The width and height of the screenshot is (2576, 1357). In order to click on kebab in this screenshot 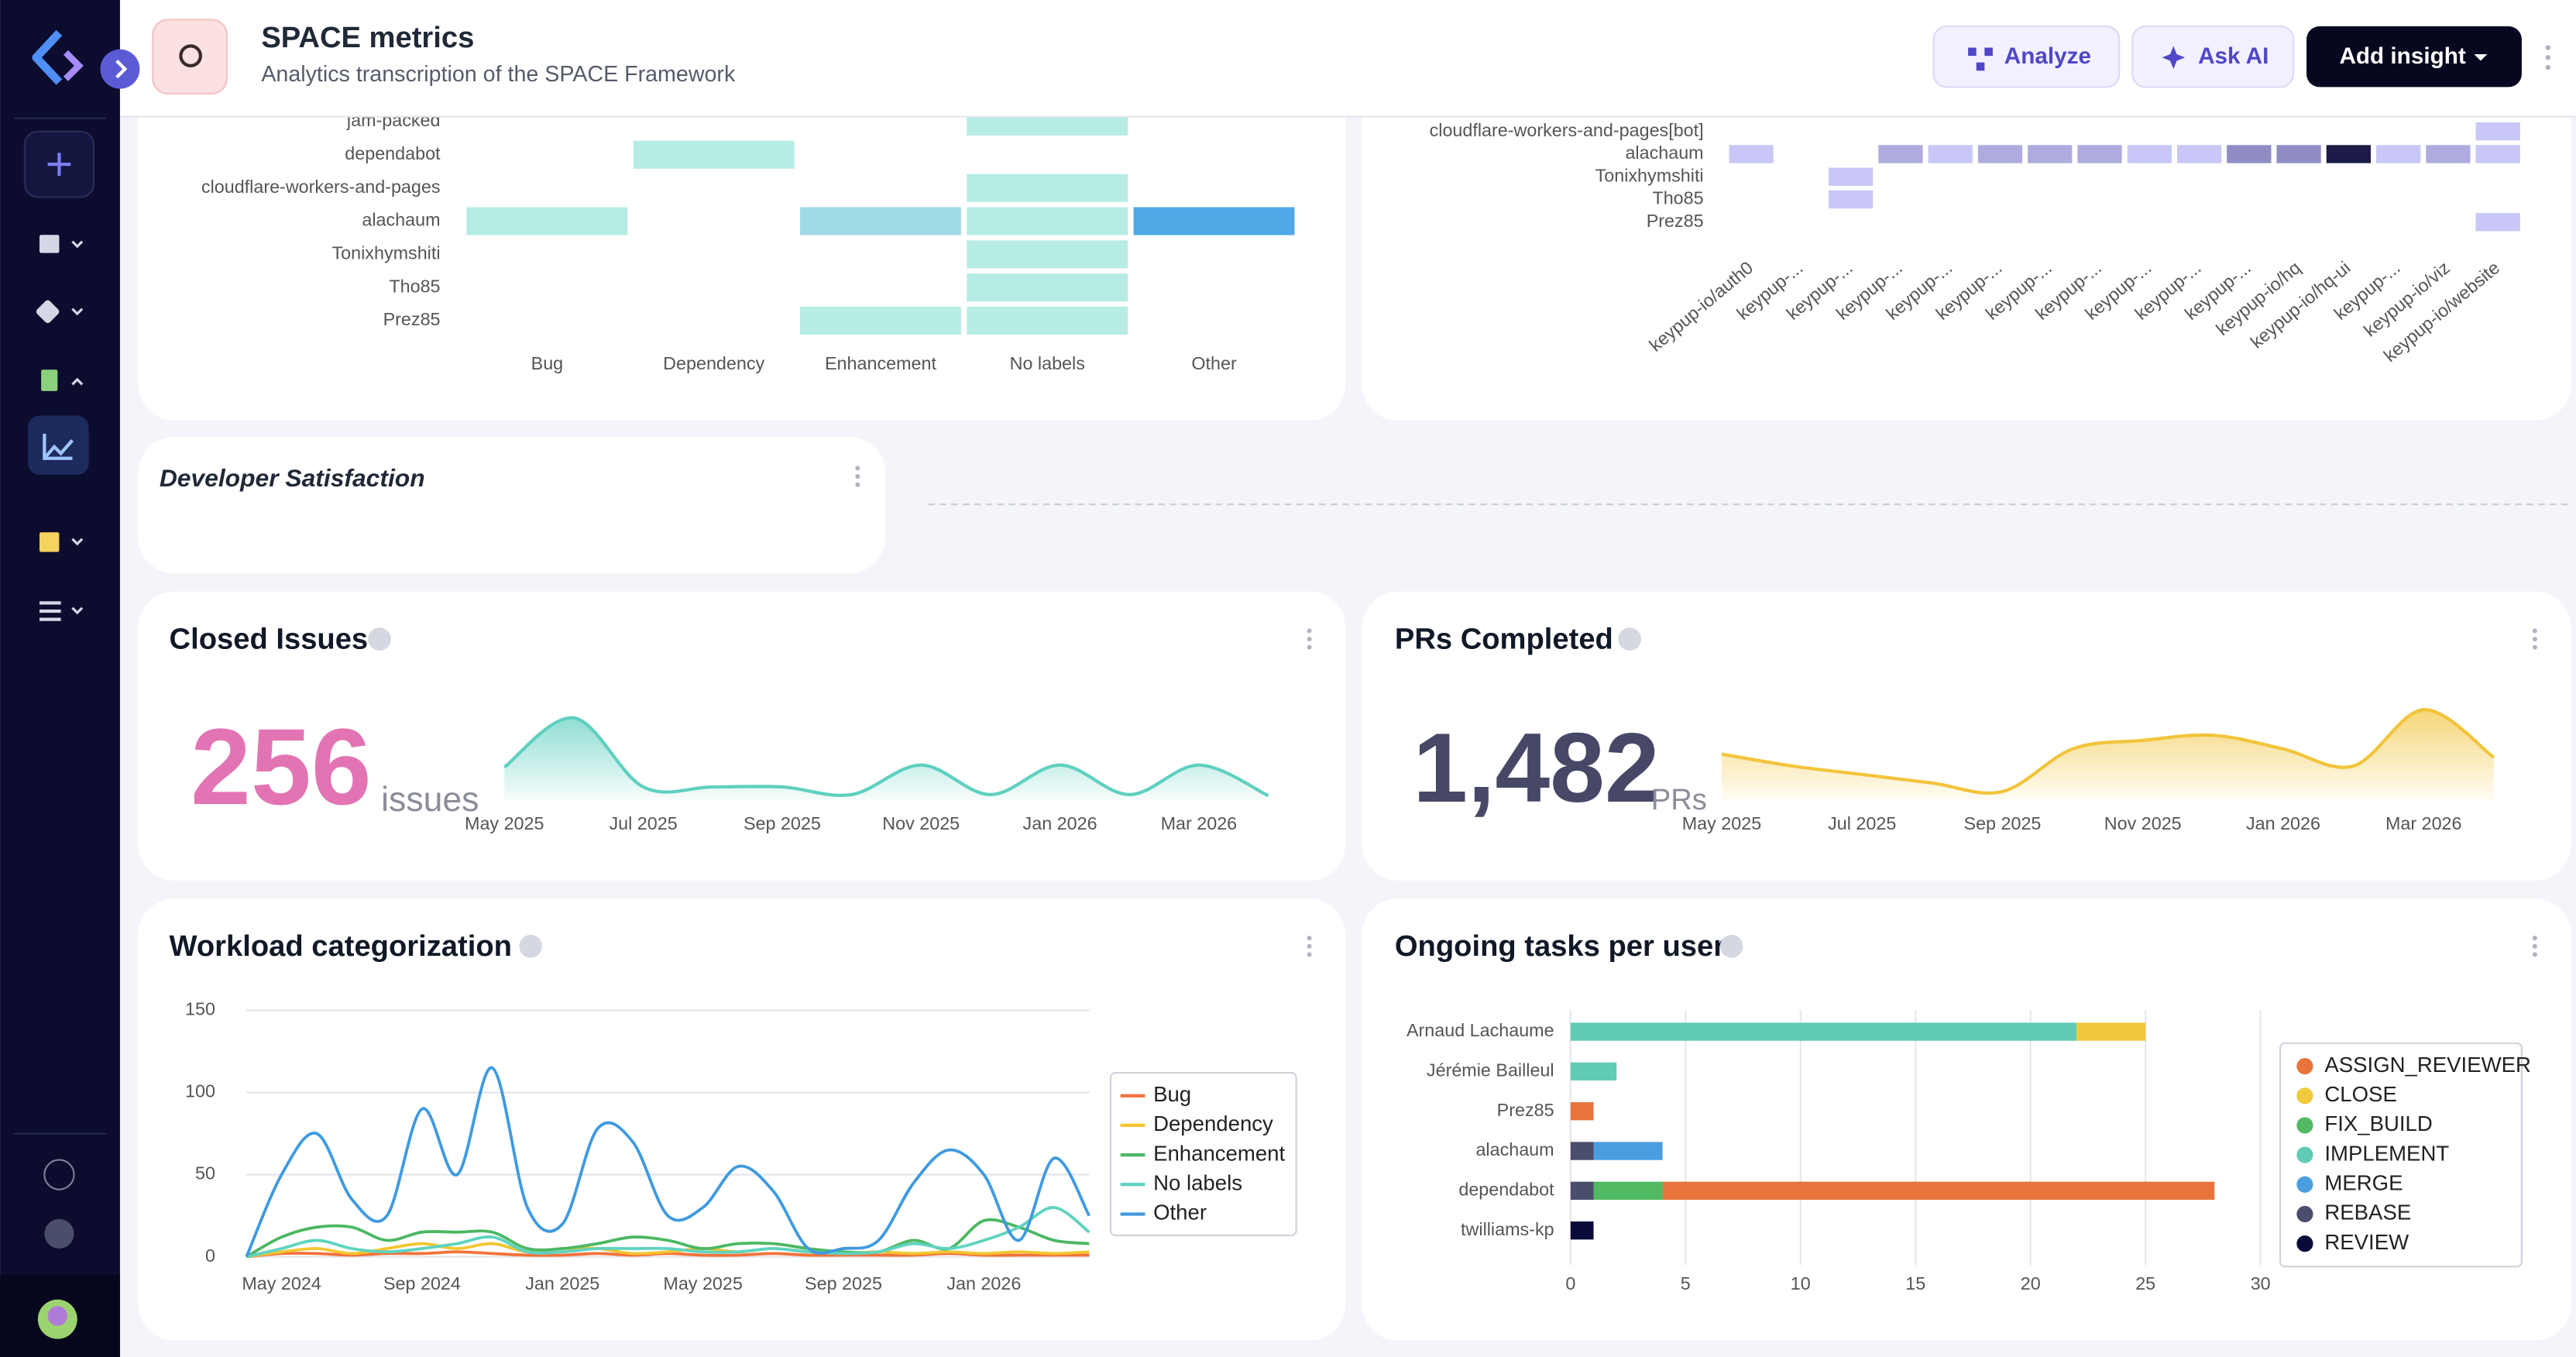, I will do `click(857, 476)`.